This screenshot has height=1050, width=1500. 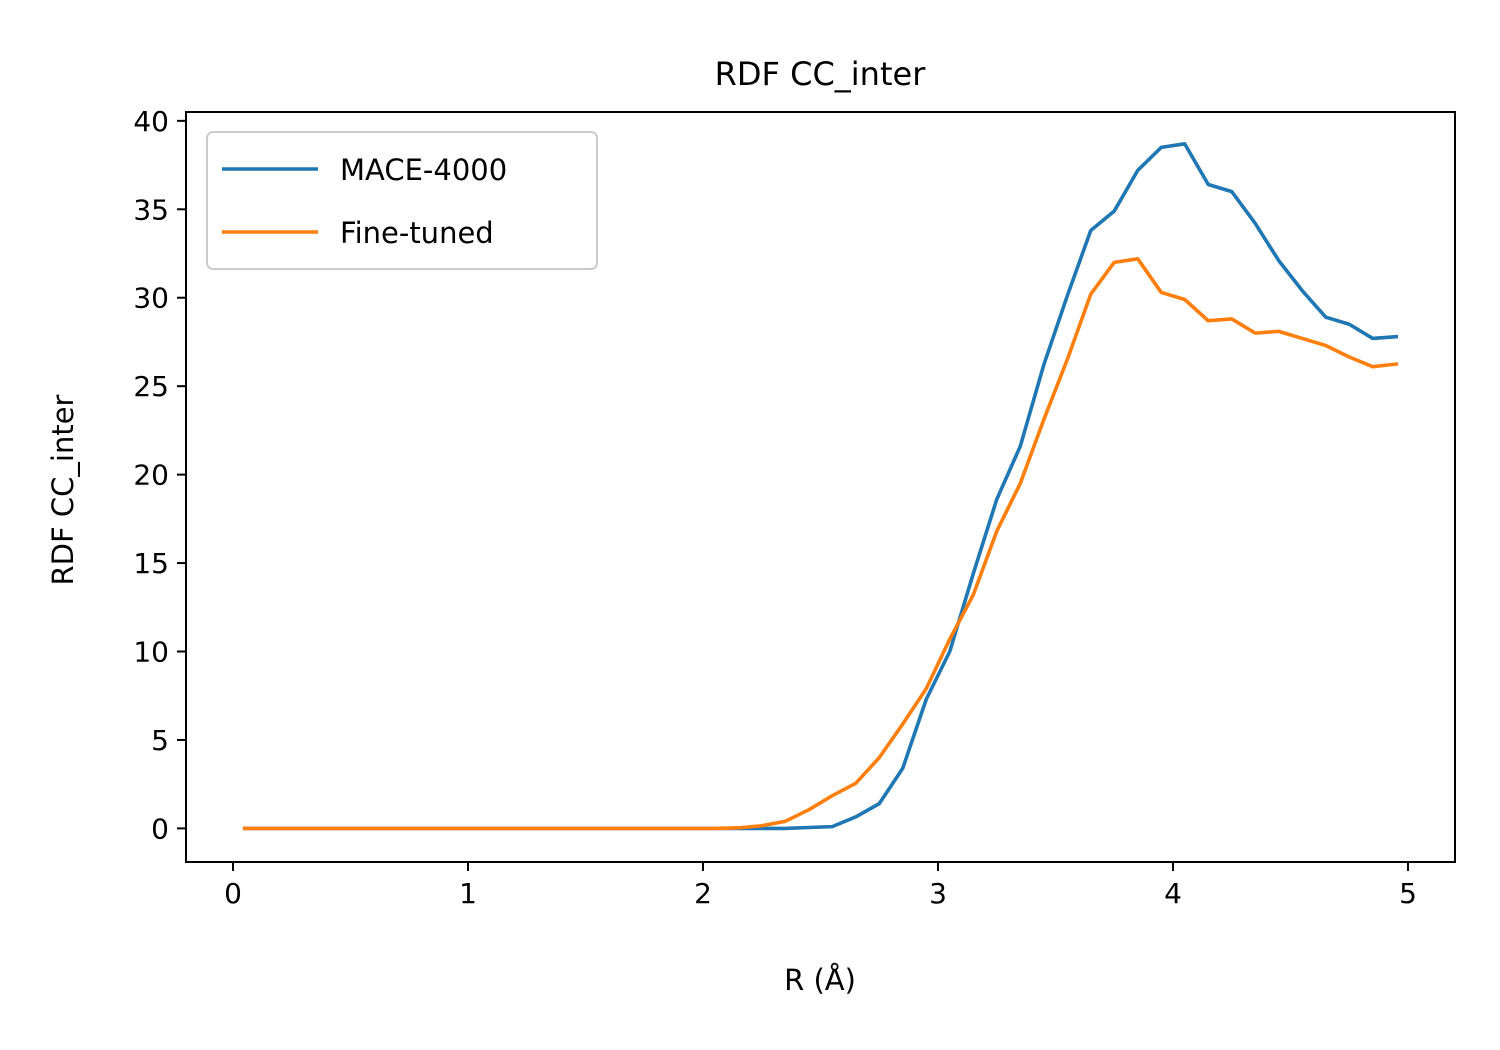 What do you see at coordinates (468, 893) in the screenshot?
I see `x-tick-label: 1` at bounding box center [468, 893].